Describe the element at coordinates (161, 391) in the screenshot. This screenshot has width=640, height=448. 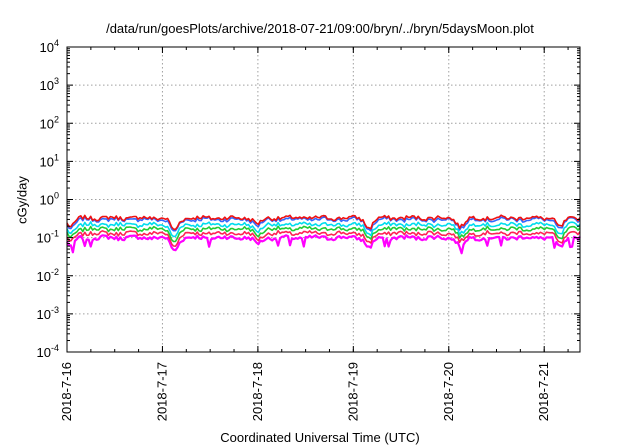
I see `x-tick-label: 2018-7-17` at that location.